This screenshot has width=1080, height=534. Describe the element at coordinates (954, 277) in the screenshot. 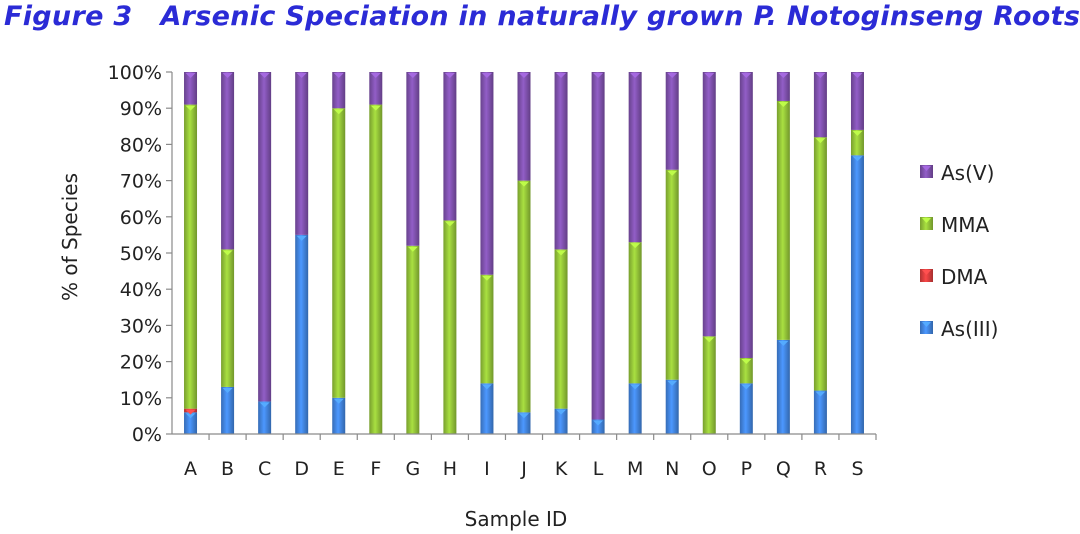

I see `legend-item-dma: DMA` at that location.